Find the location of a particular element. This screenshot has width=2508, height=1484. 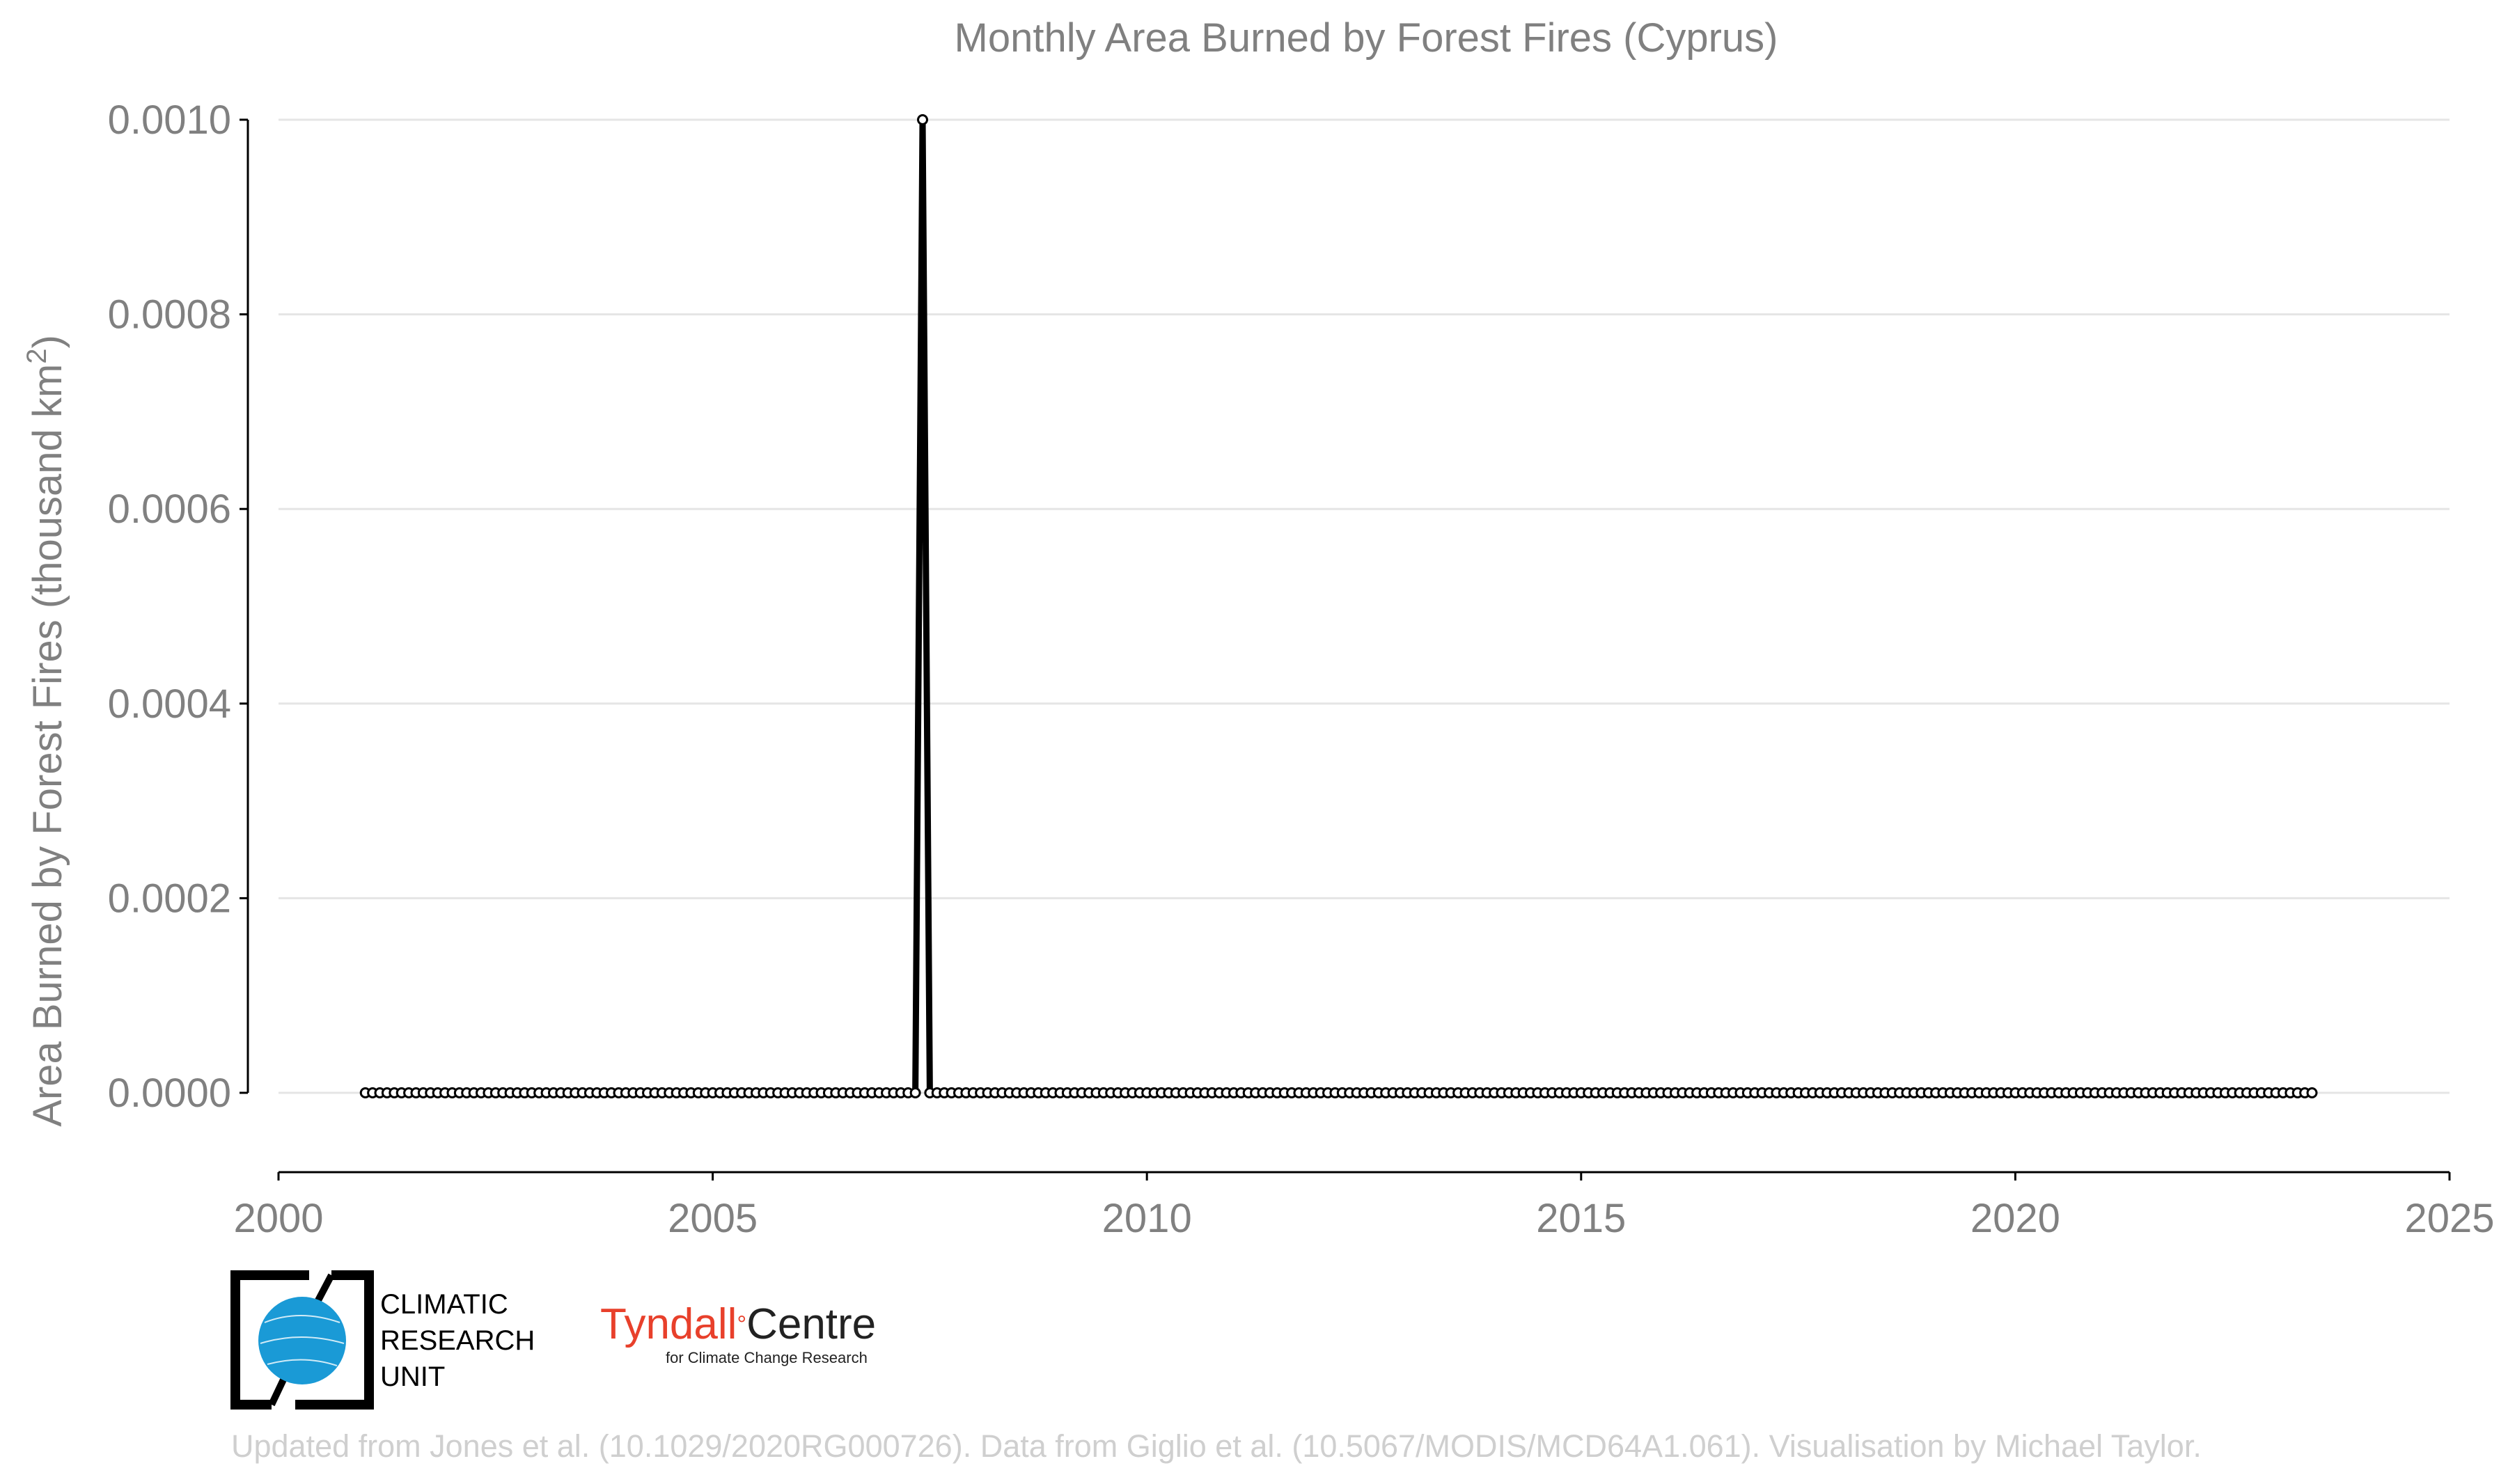

cru-bracket-right is located at coordinates (334, 1340).